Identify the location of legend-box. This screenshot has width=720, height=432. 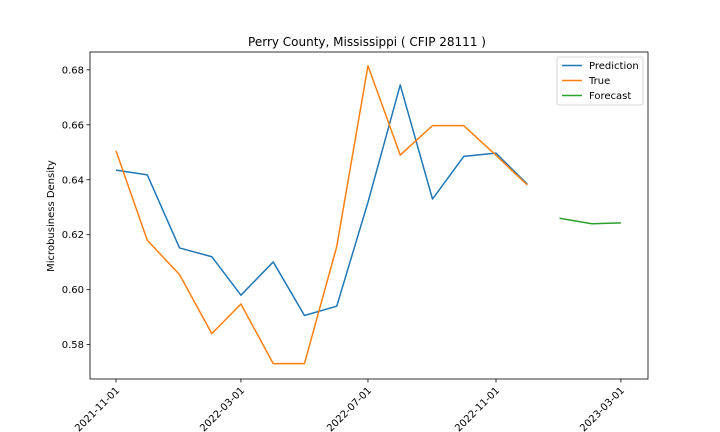
(600, 81).